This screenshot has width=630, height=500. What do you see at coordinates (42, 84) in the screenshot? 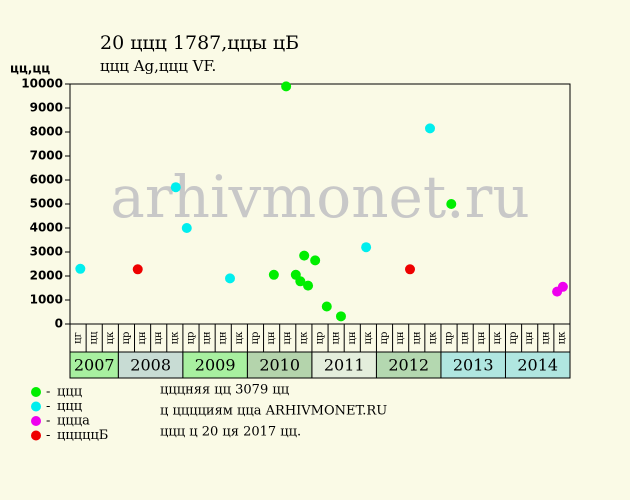
I see `y-tick-label: 10000` at bounding box center [42, 84].